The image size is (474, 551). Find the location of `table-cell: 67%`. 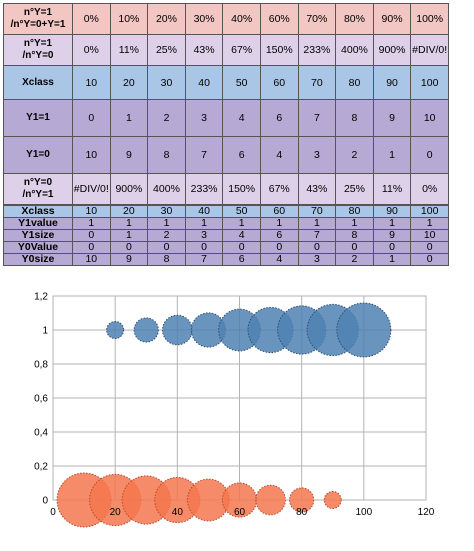

table-cell: 67% is located at coordinates (241, 50).